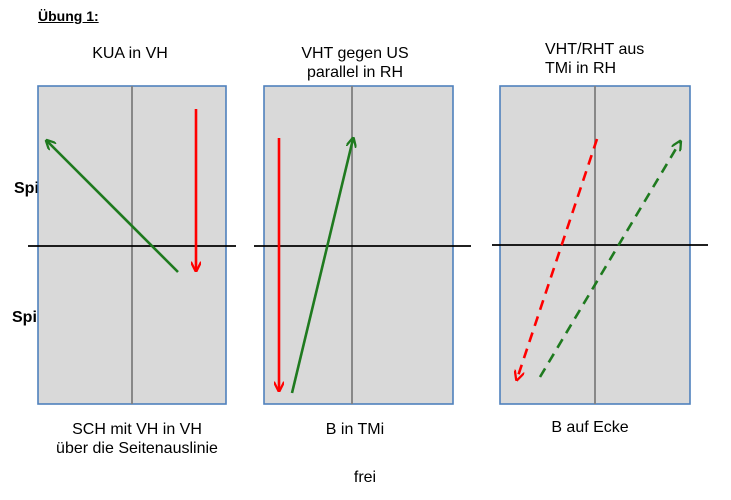 This screenshot has width=731, height=500. I want to click on table-3-red-dashed-arrow, so click(558, 258).